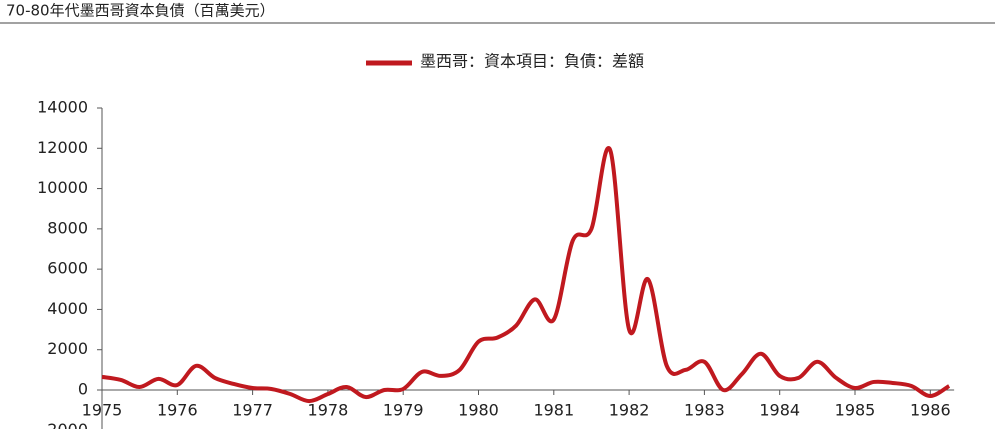  I want to click on y-tick-label: 2000, so click(67, 348).